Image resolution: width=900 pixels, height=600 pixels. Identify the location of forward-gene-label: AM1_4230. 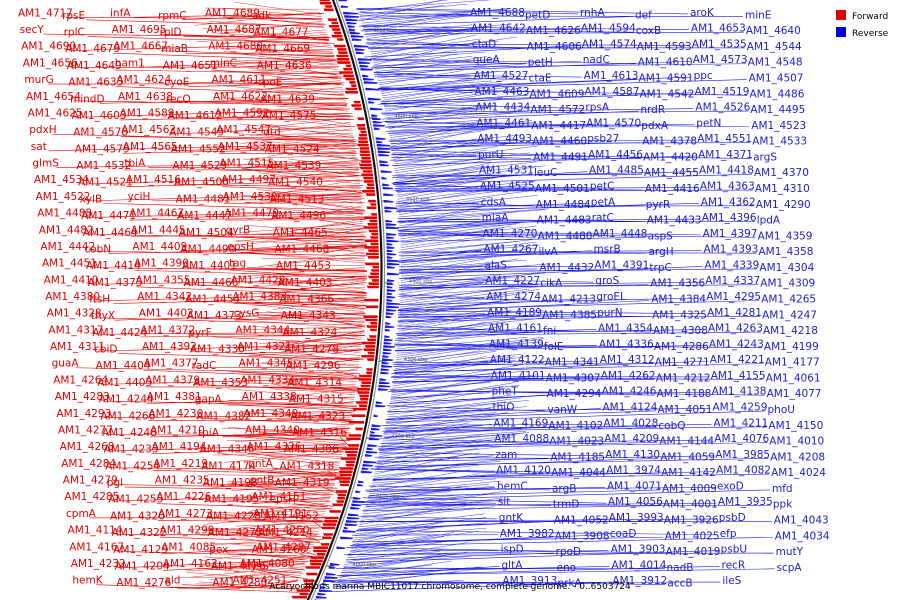
(175, 414).